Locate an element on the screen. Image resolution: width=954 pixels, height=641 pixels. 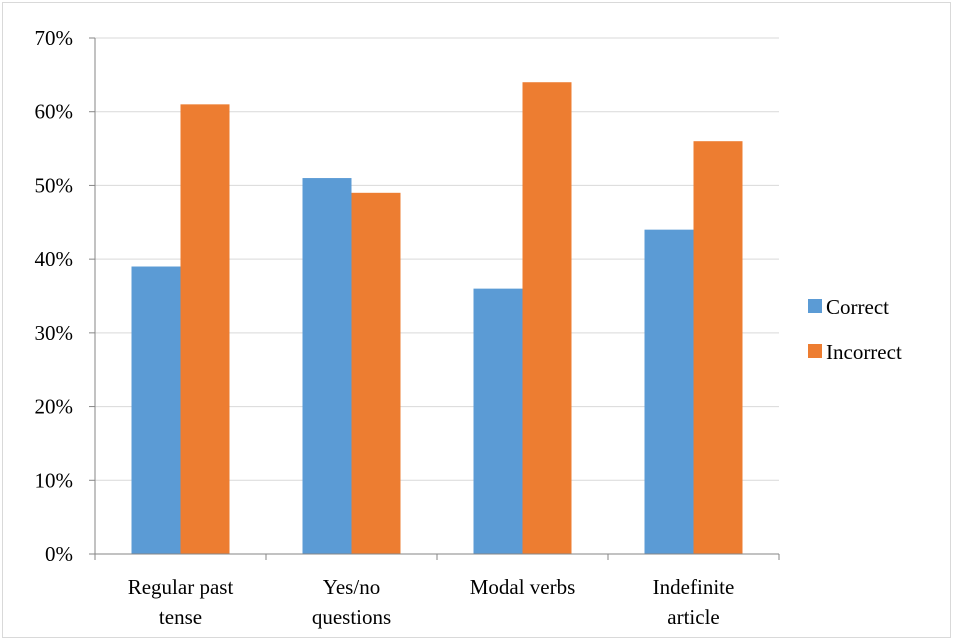
y-tick-label: 60% is located at coordinates (54, 112).